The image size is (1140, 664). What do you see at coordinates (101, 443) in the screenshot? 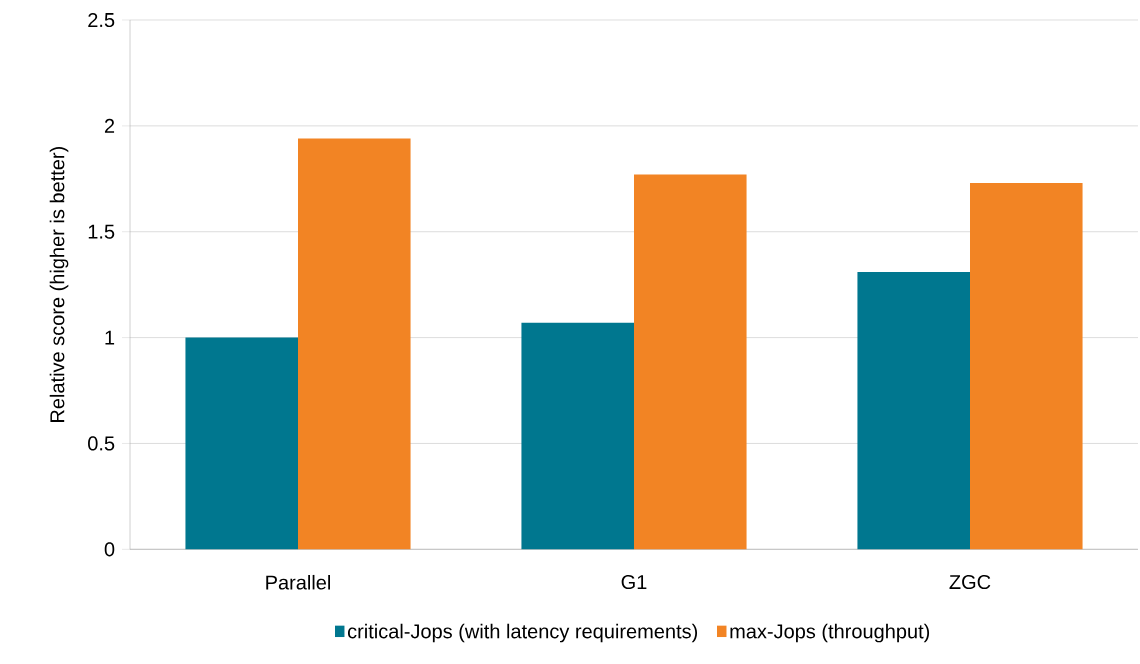
I see `y-tick-label: 0.5` at bounding box center [101, 443].